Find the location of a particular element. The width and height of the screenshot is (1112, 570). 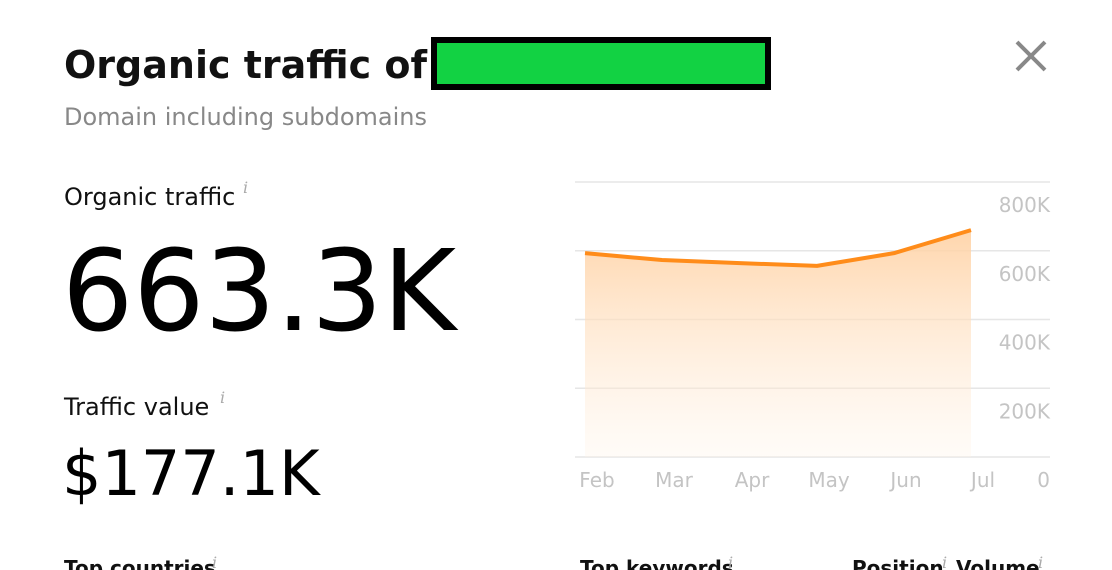

section-header: Position is located at coordinates (898, 563).